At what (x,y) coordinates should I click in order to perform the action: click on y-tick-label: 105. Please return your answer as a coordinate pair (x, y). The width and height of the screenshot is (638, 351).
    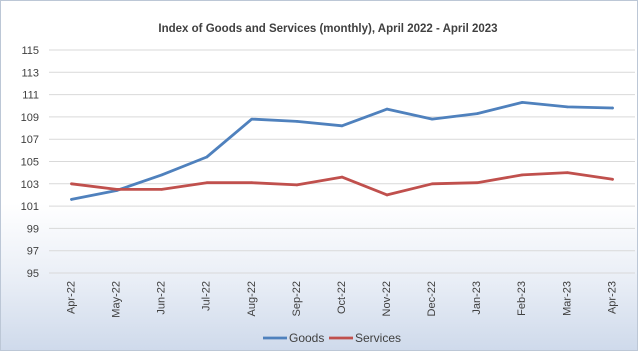
    Looking at the image, I should click on (30, 163).